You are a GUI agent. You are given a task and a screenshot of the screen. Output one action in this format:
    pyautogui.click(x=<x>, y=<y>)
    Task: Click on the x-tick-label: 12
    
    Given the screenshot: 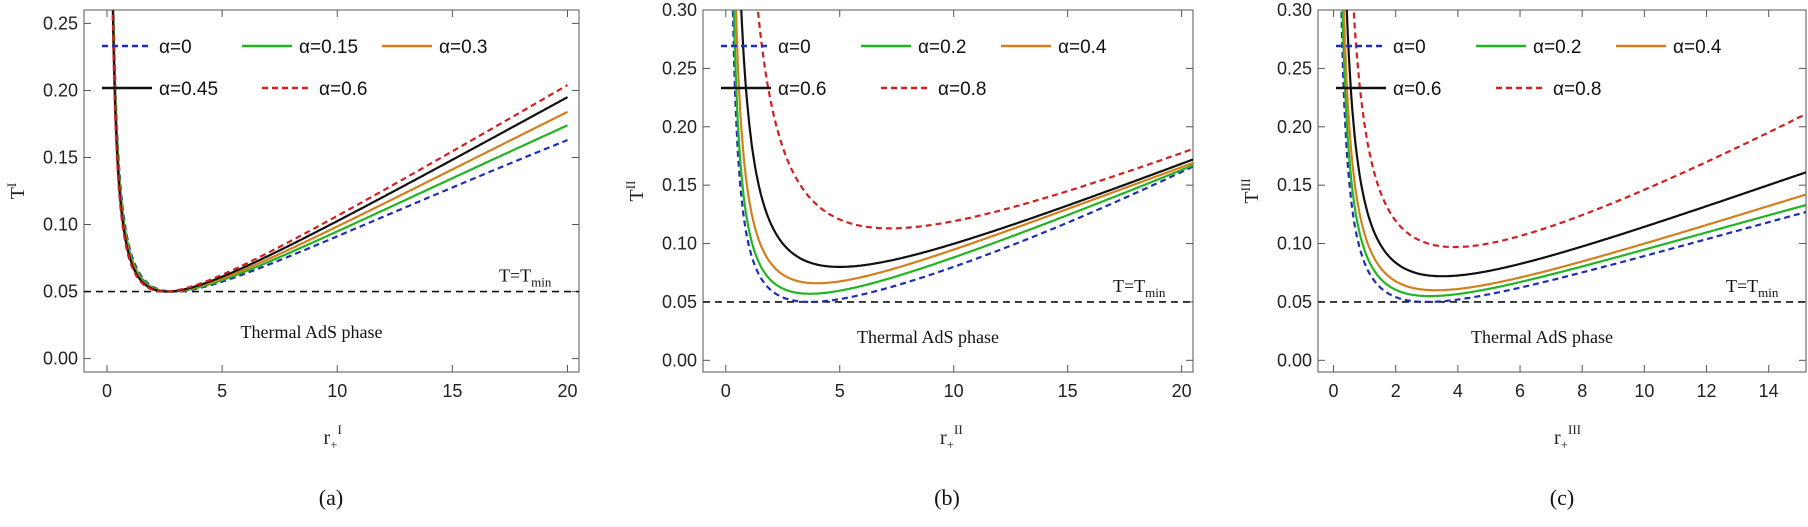 What is the action you would take?
    pyautogui.click(x=1707, y=391)
    